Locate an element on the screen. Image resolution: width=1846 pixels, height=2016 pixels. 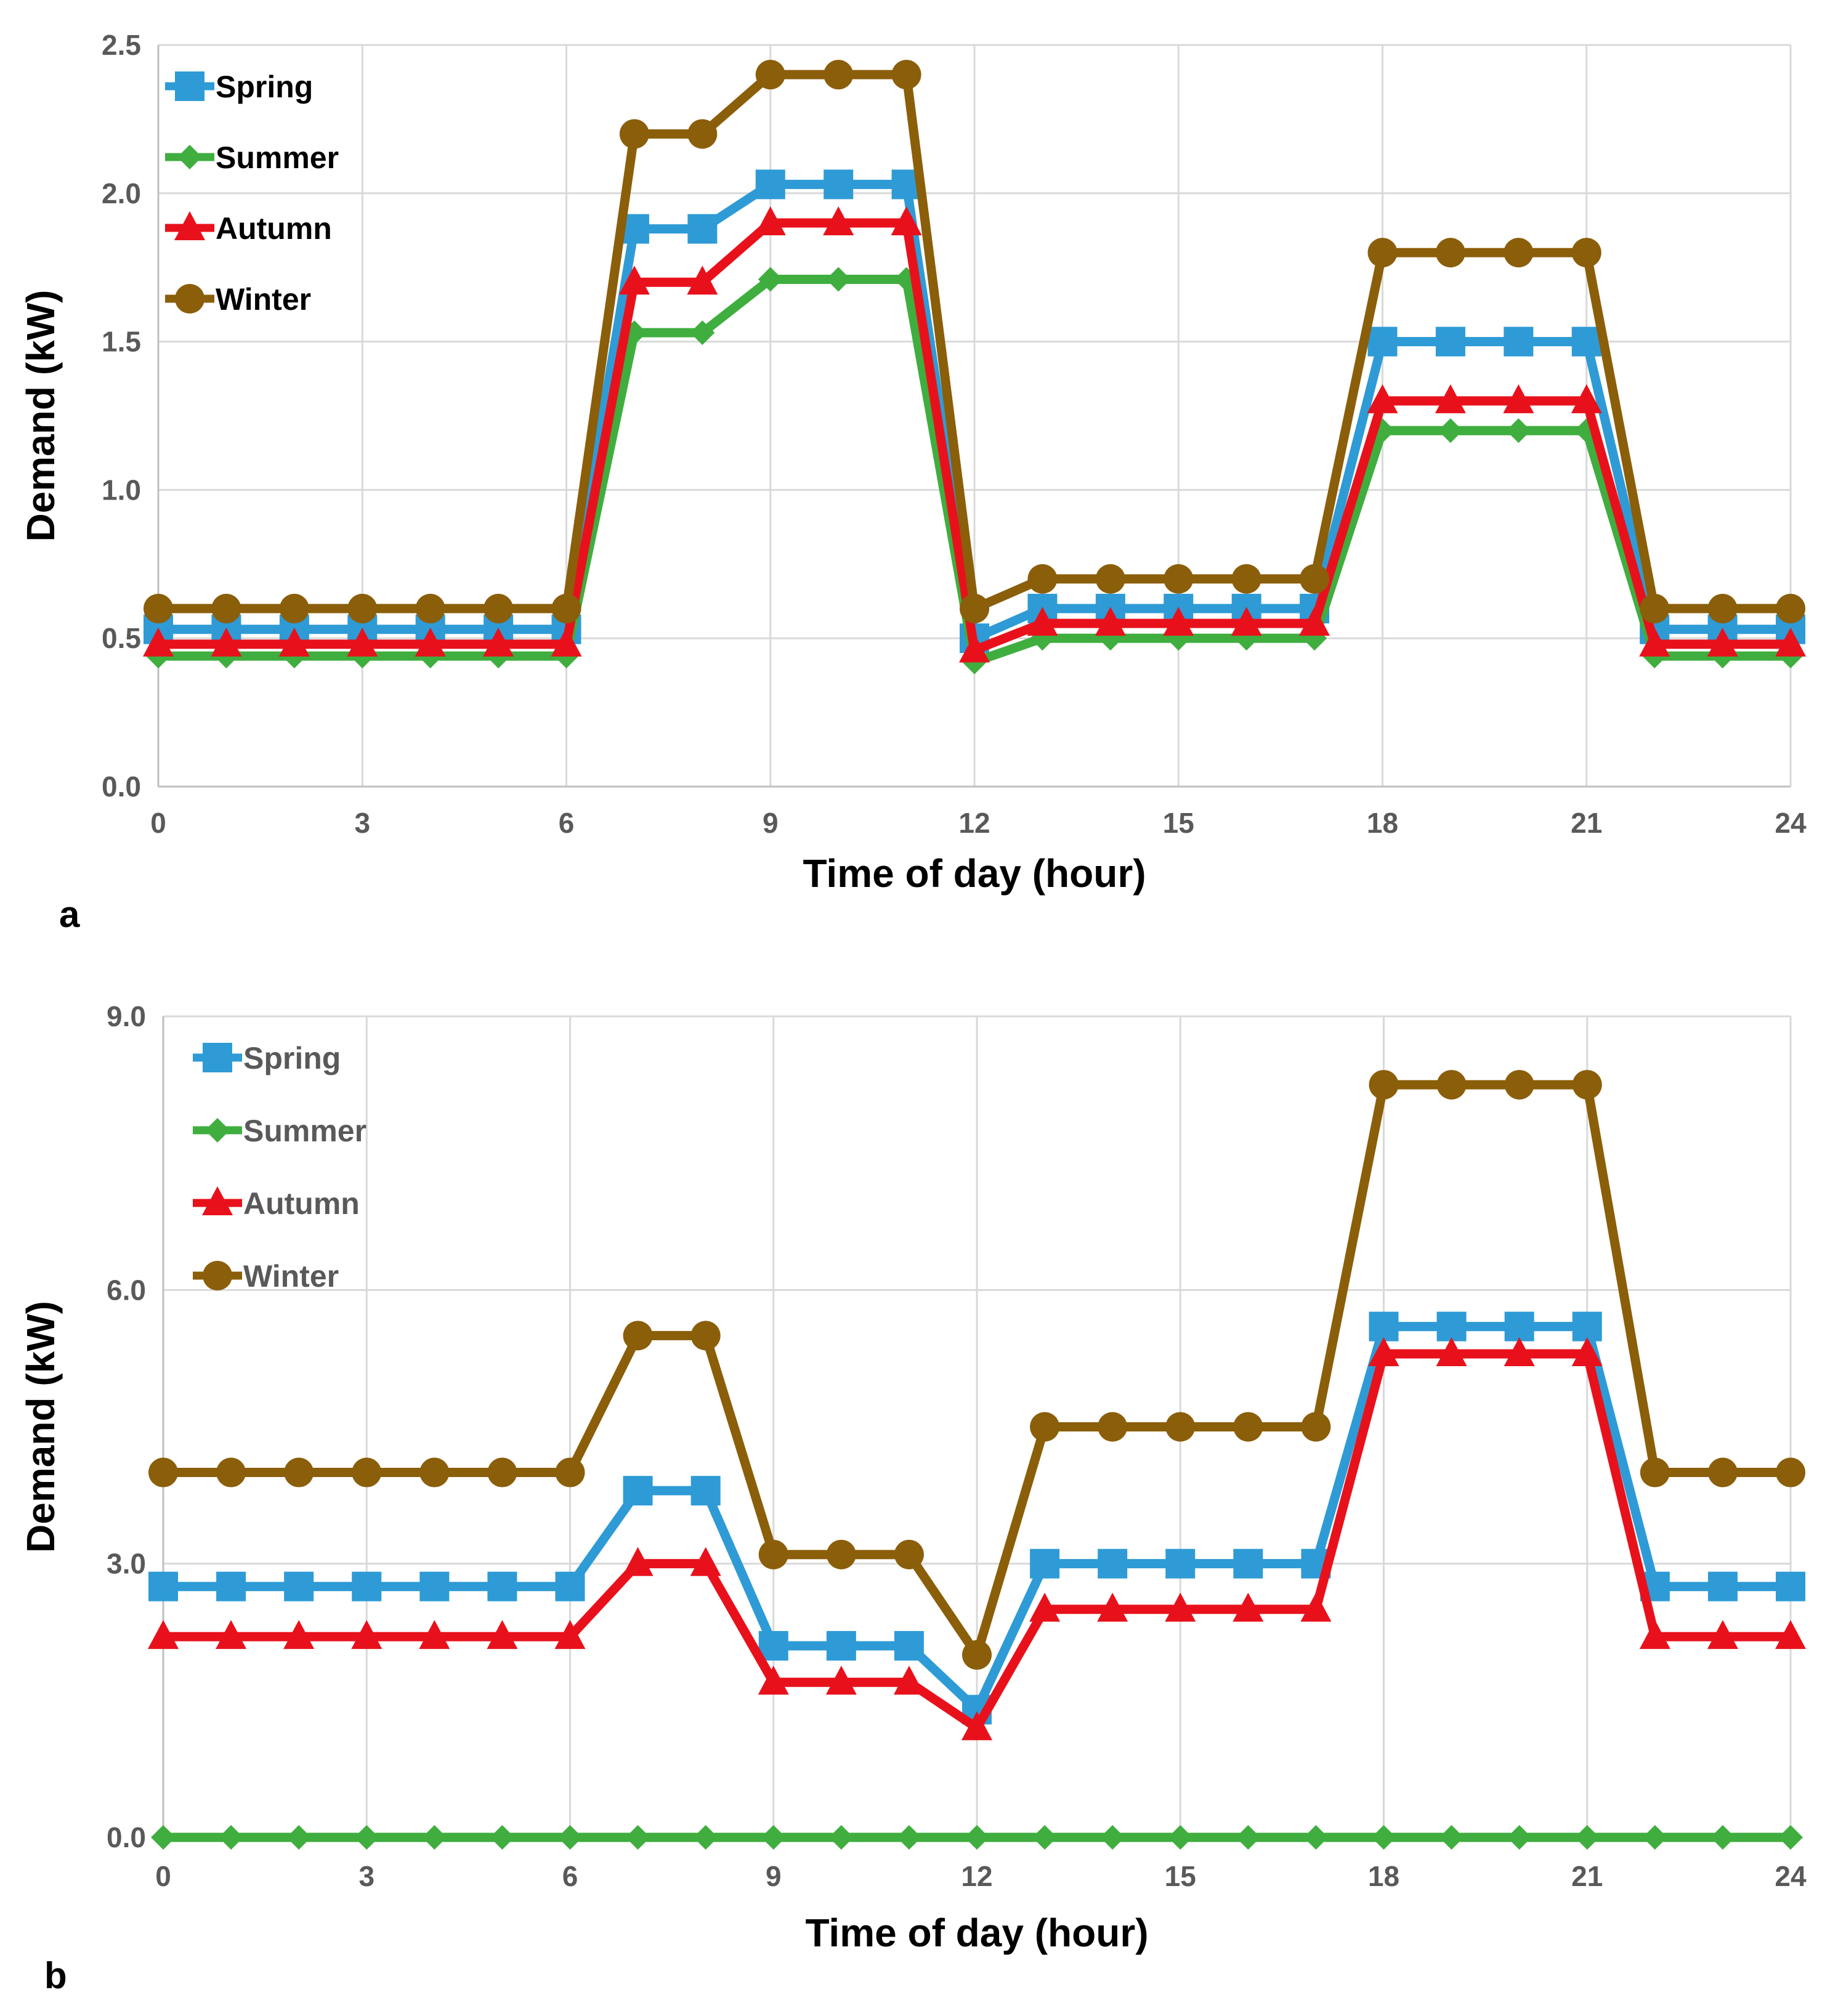
y-axis-title: Demand (kW) is located at coordinates (40, 416).